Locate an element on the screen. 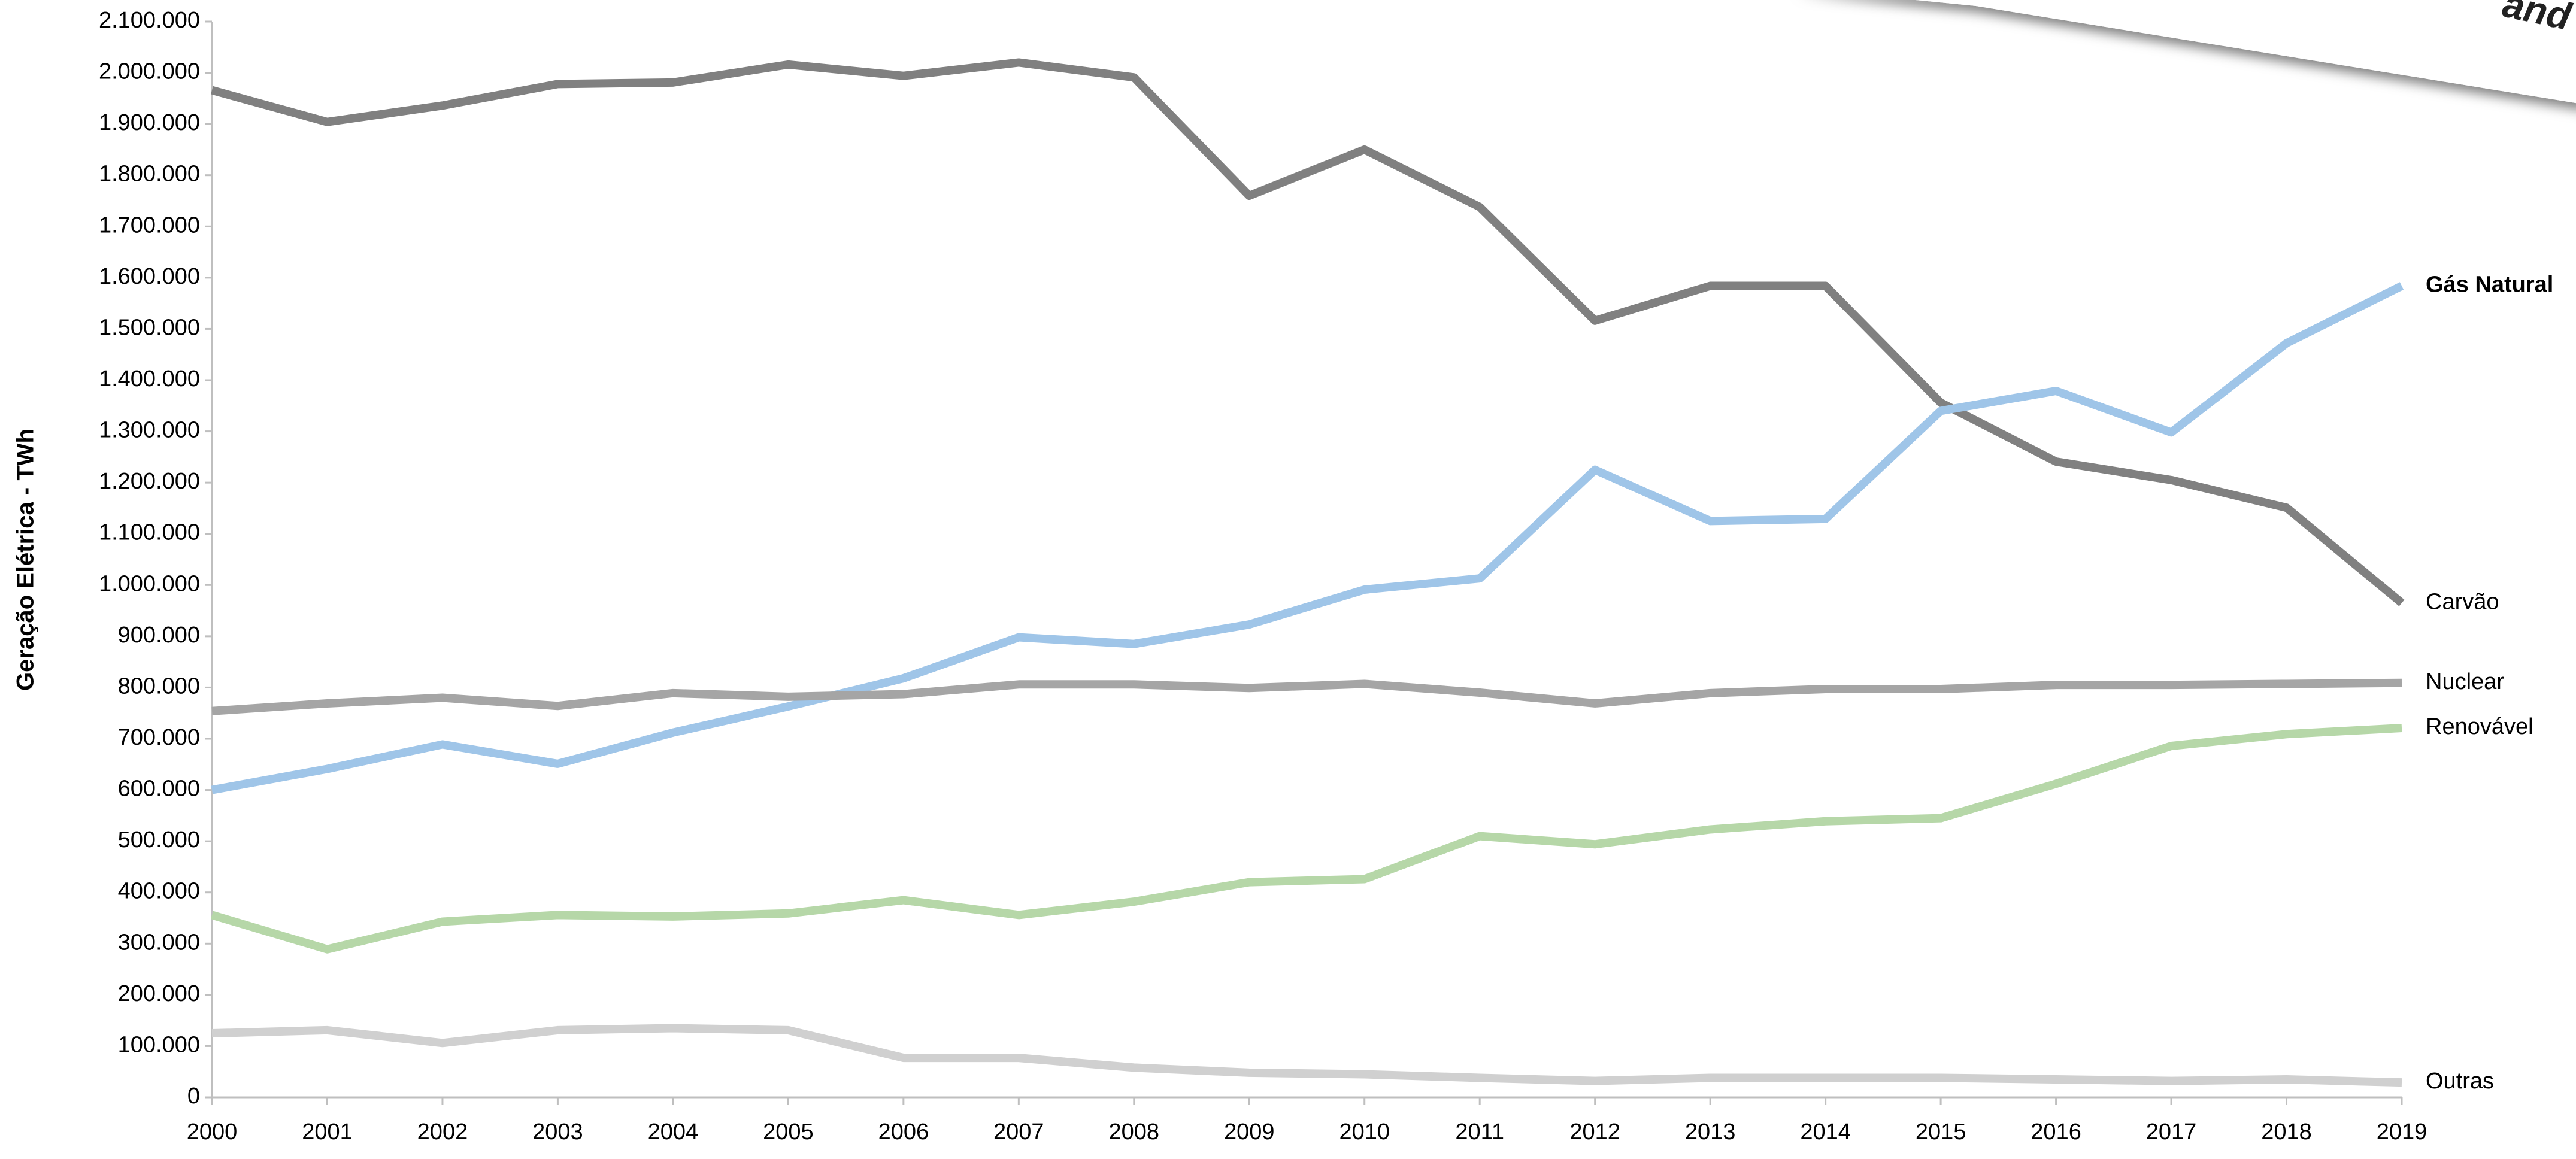  x-tick-label: 2016 is located at coordinates (2056, 1132).